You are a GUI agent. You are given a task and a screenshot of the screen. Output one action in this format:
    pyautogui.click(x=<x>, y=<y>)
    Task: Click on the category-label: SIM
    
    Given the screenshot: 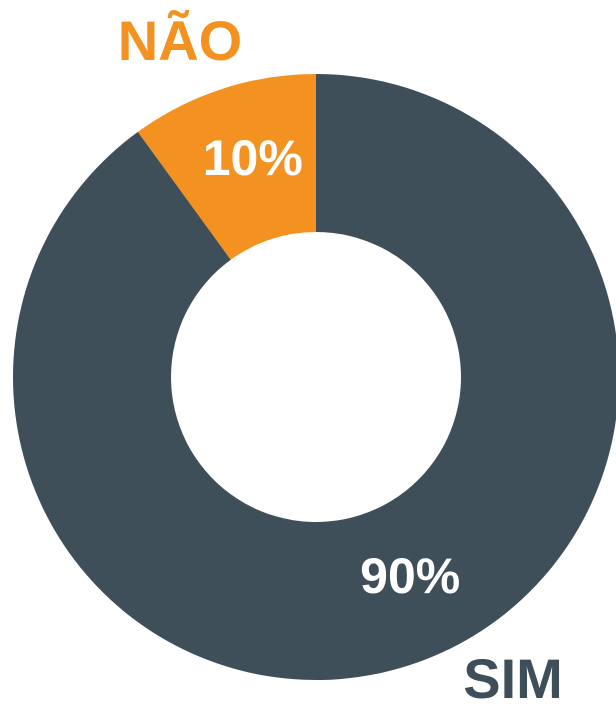 What is the action you would take?
    pyautogui.click(x=513, y=677)
    